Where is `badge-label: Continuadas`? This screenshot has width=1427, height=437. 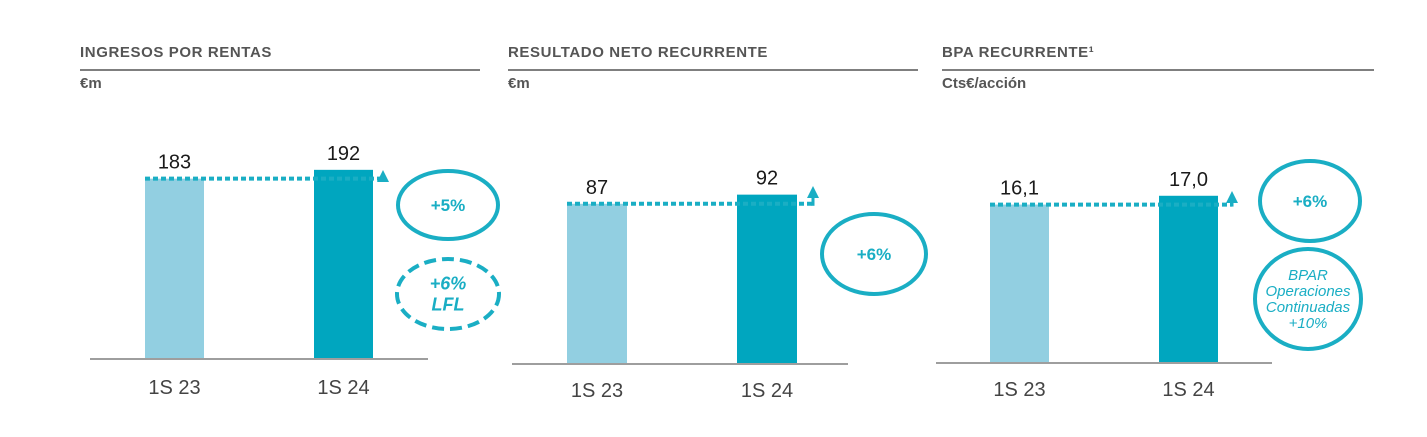 badge-label: Continuadas is located at coordinates (1308, 307).